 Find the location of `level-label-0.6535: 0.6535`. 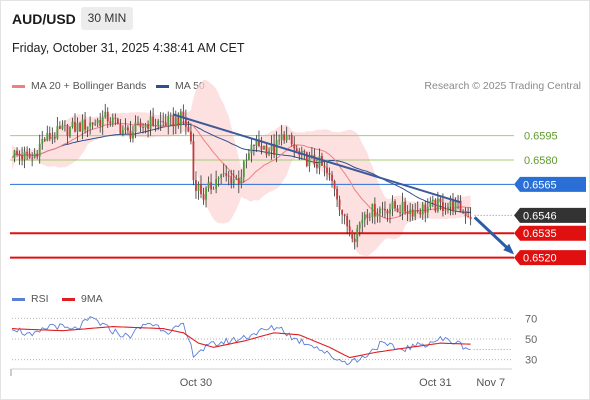

level-label-0.6535: 0.6535 is located at coordinates (540, 234).